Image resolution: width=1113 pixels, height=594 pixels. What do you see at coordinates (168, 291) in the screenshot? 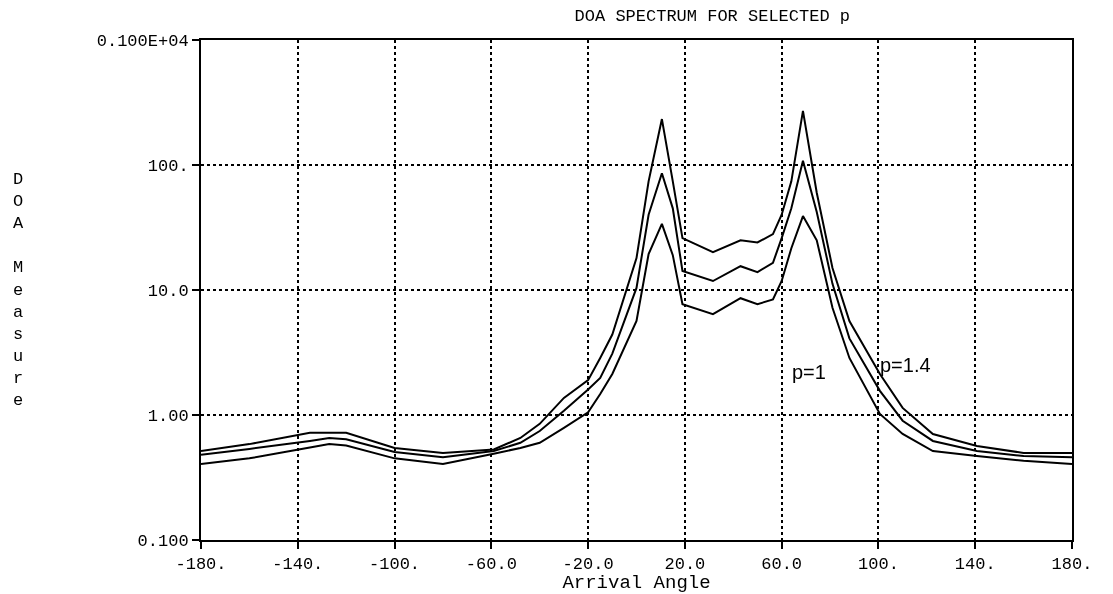
I see `y-tick-label: 10.0` at bounding box center [168, 291].